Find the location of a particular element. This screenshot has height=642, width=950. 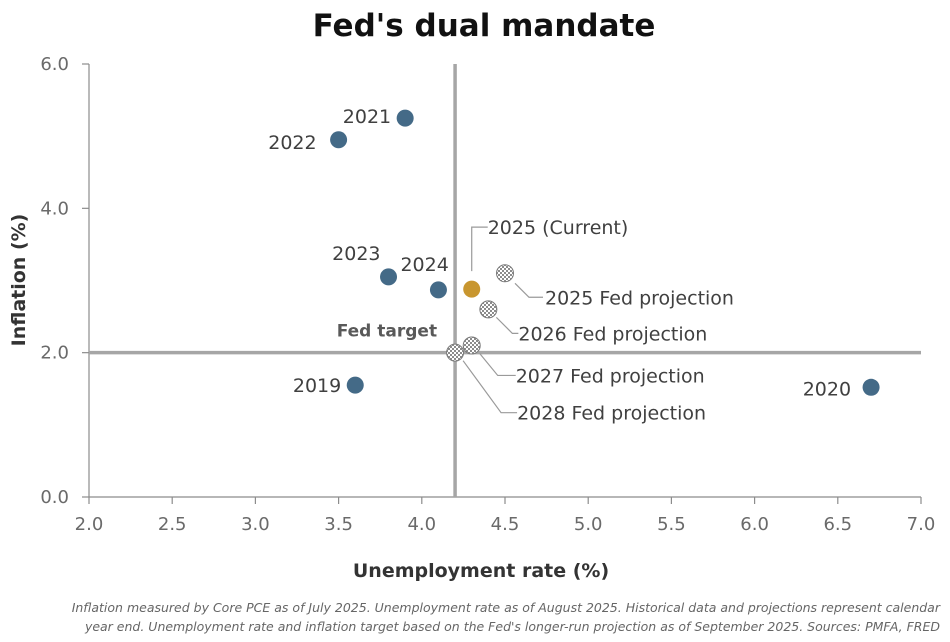

label-2023: 2023 is located at coordinates (356, 254).